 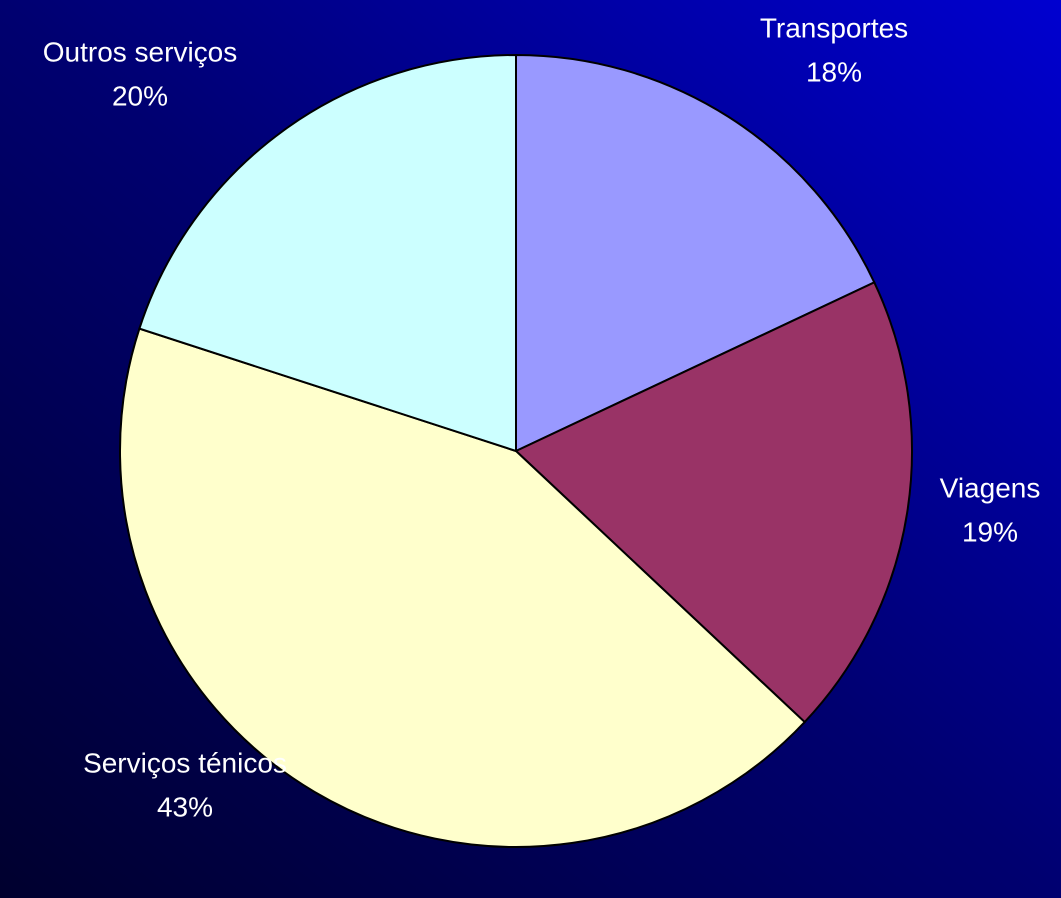 What do you see at coordinates (140, 51) in the screenshot?
I see `slice-label: Outros serviços` at bounding box center [140, 51].